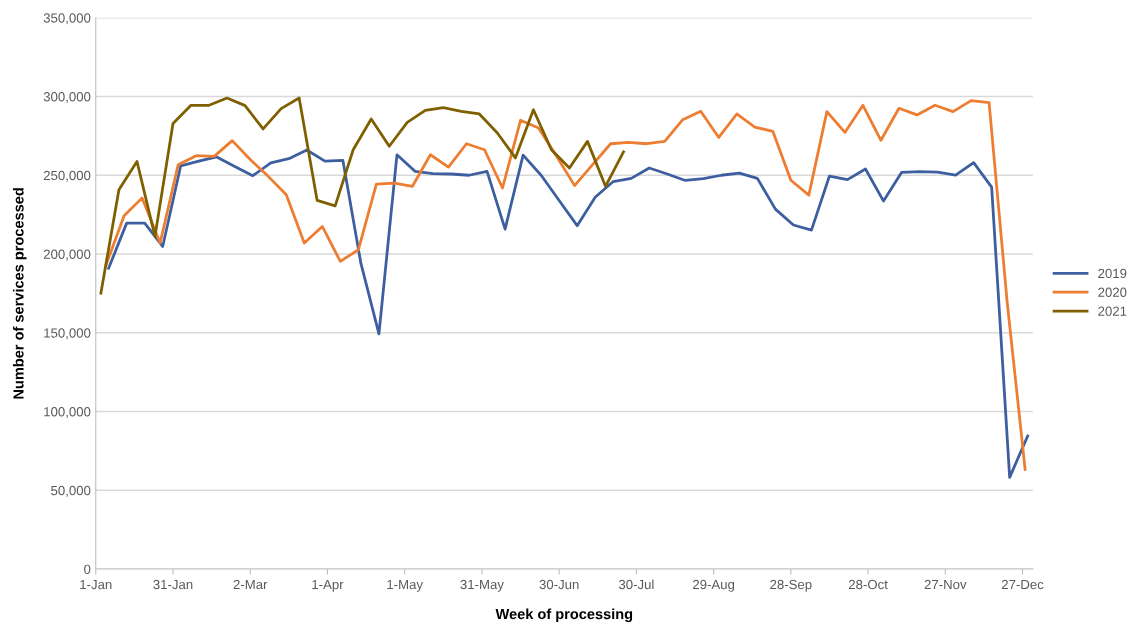  Describe the element at coordinates (714, 585) in the screenshot. I see `x-tick-label: 29-Aug` at that location.